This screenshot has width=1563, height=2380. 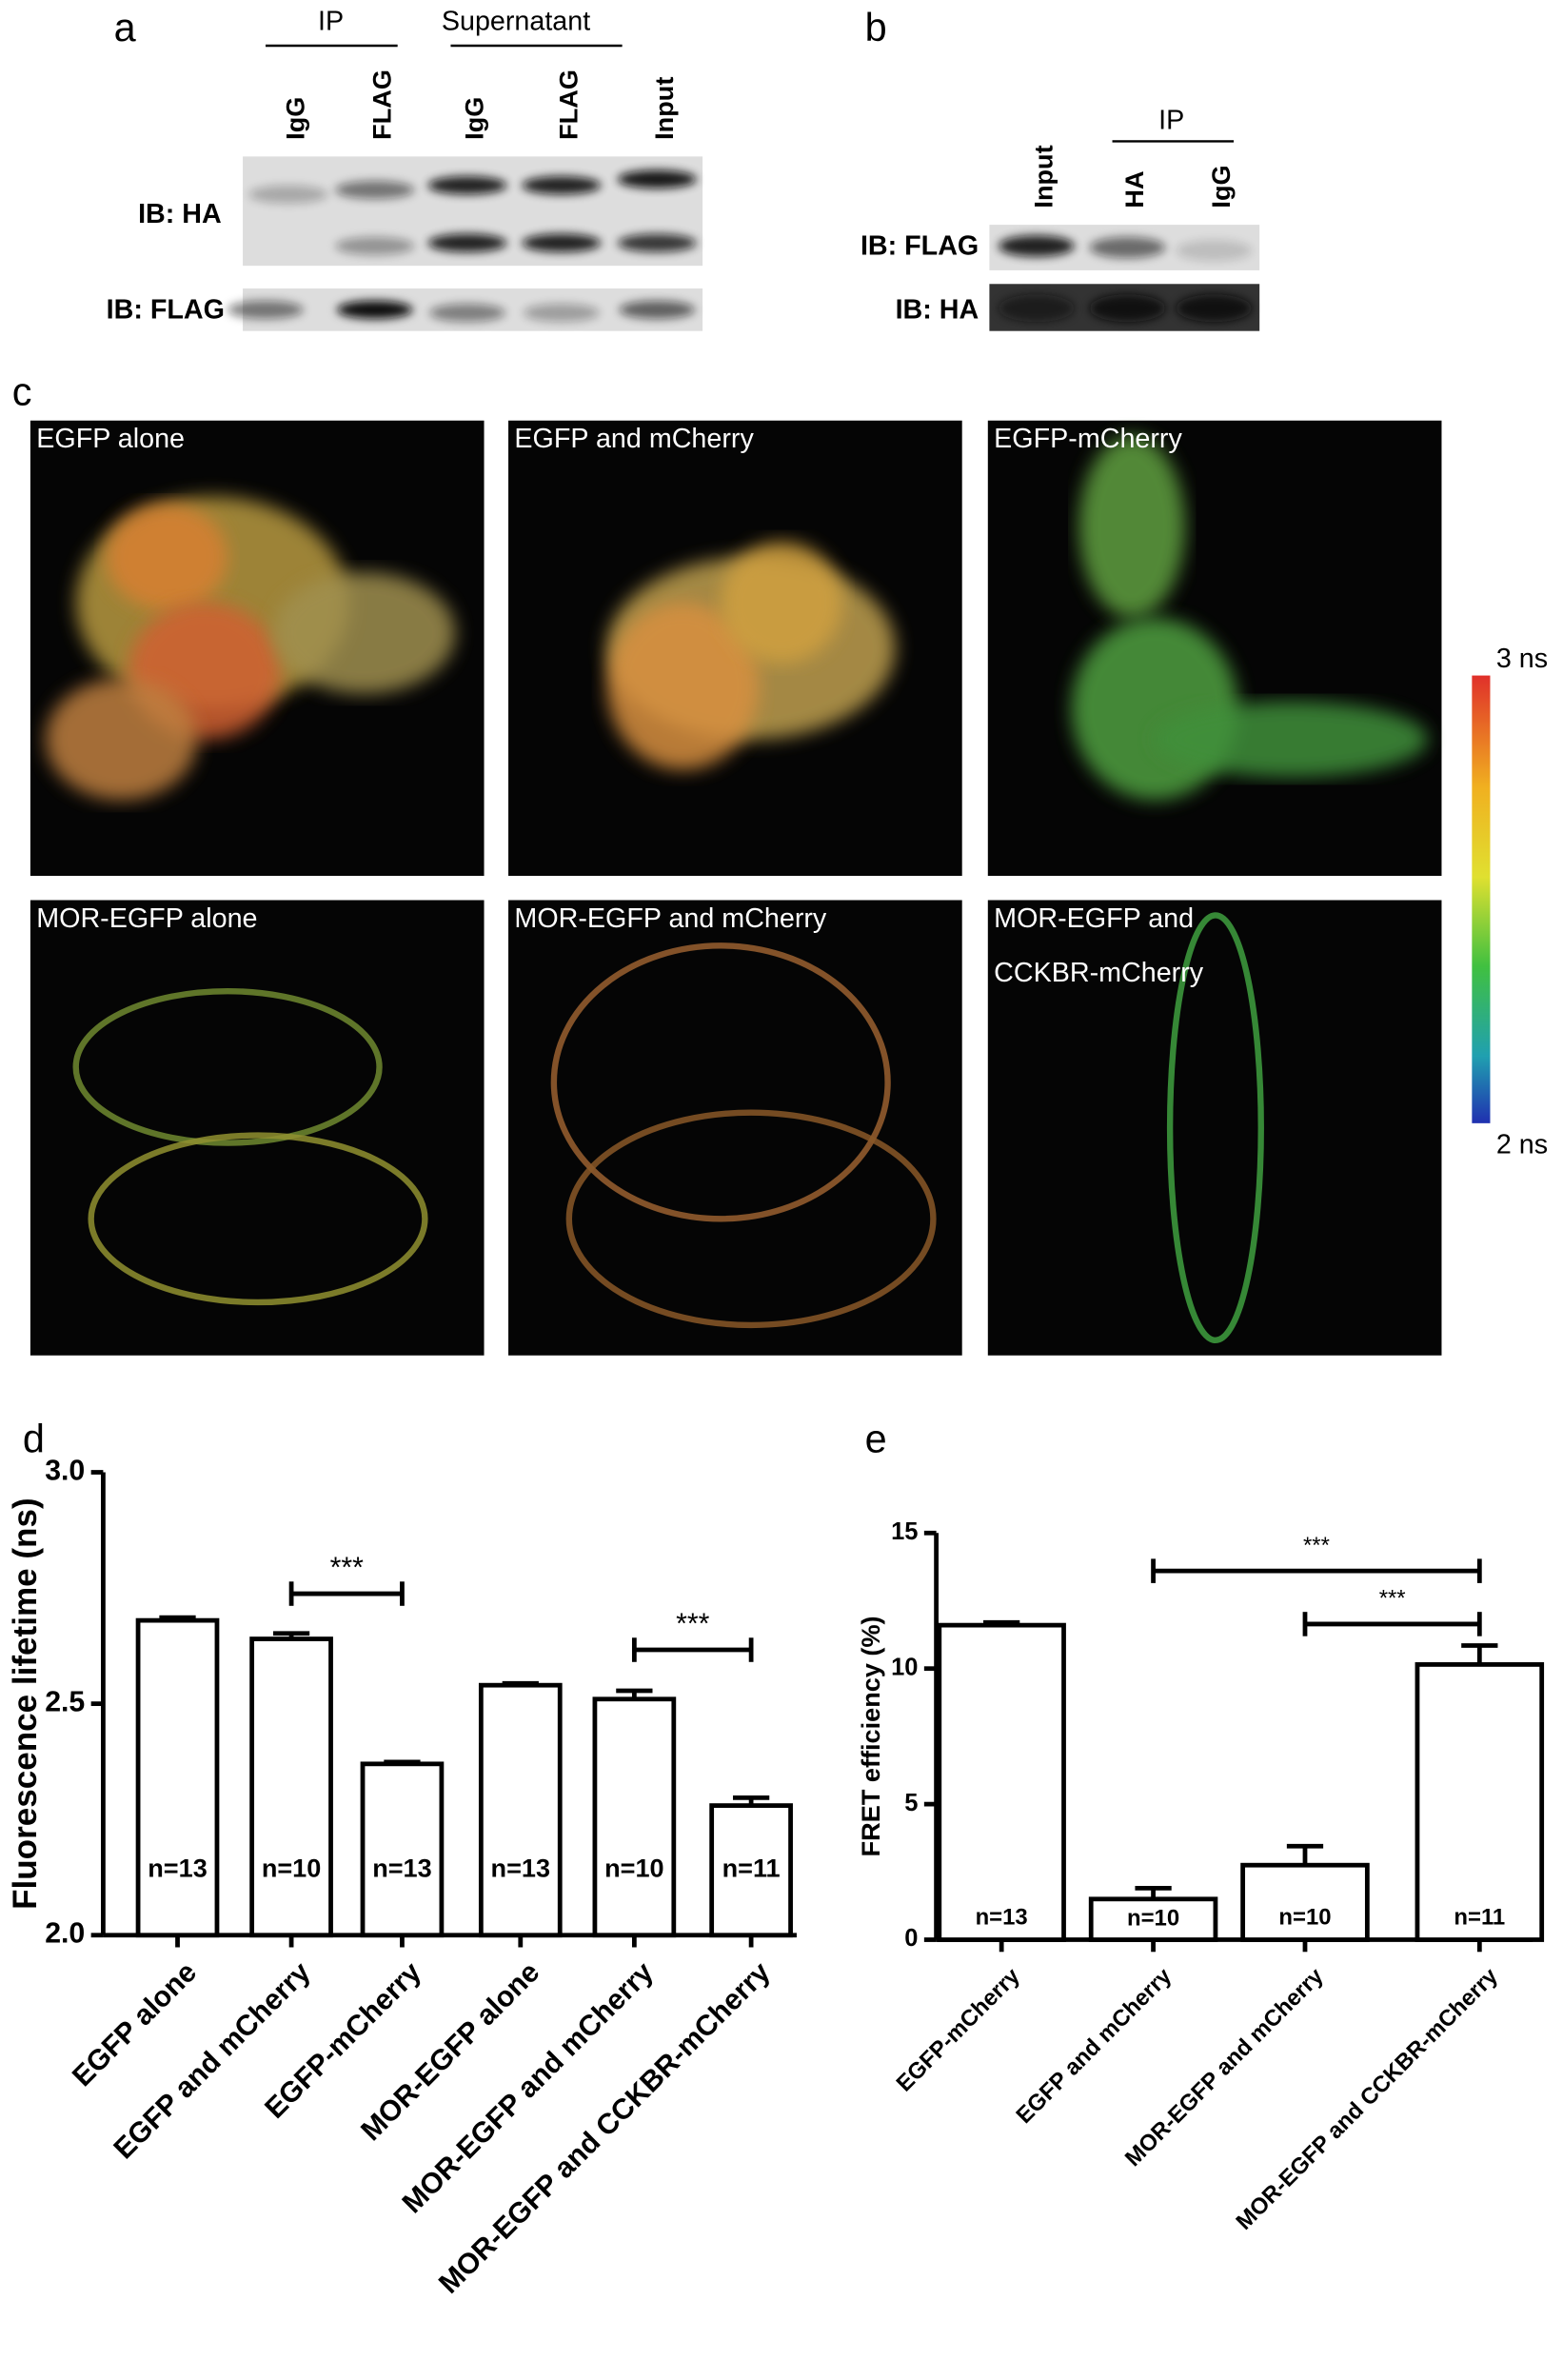 What do you see at coordinates (1522, 659) in the screenshot?
I see `colorbar-label: 3 ns` at bounding box center [1522, 659].